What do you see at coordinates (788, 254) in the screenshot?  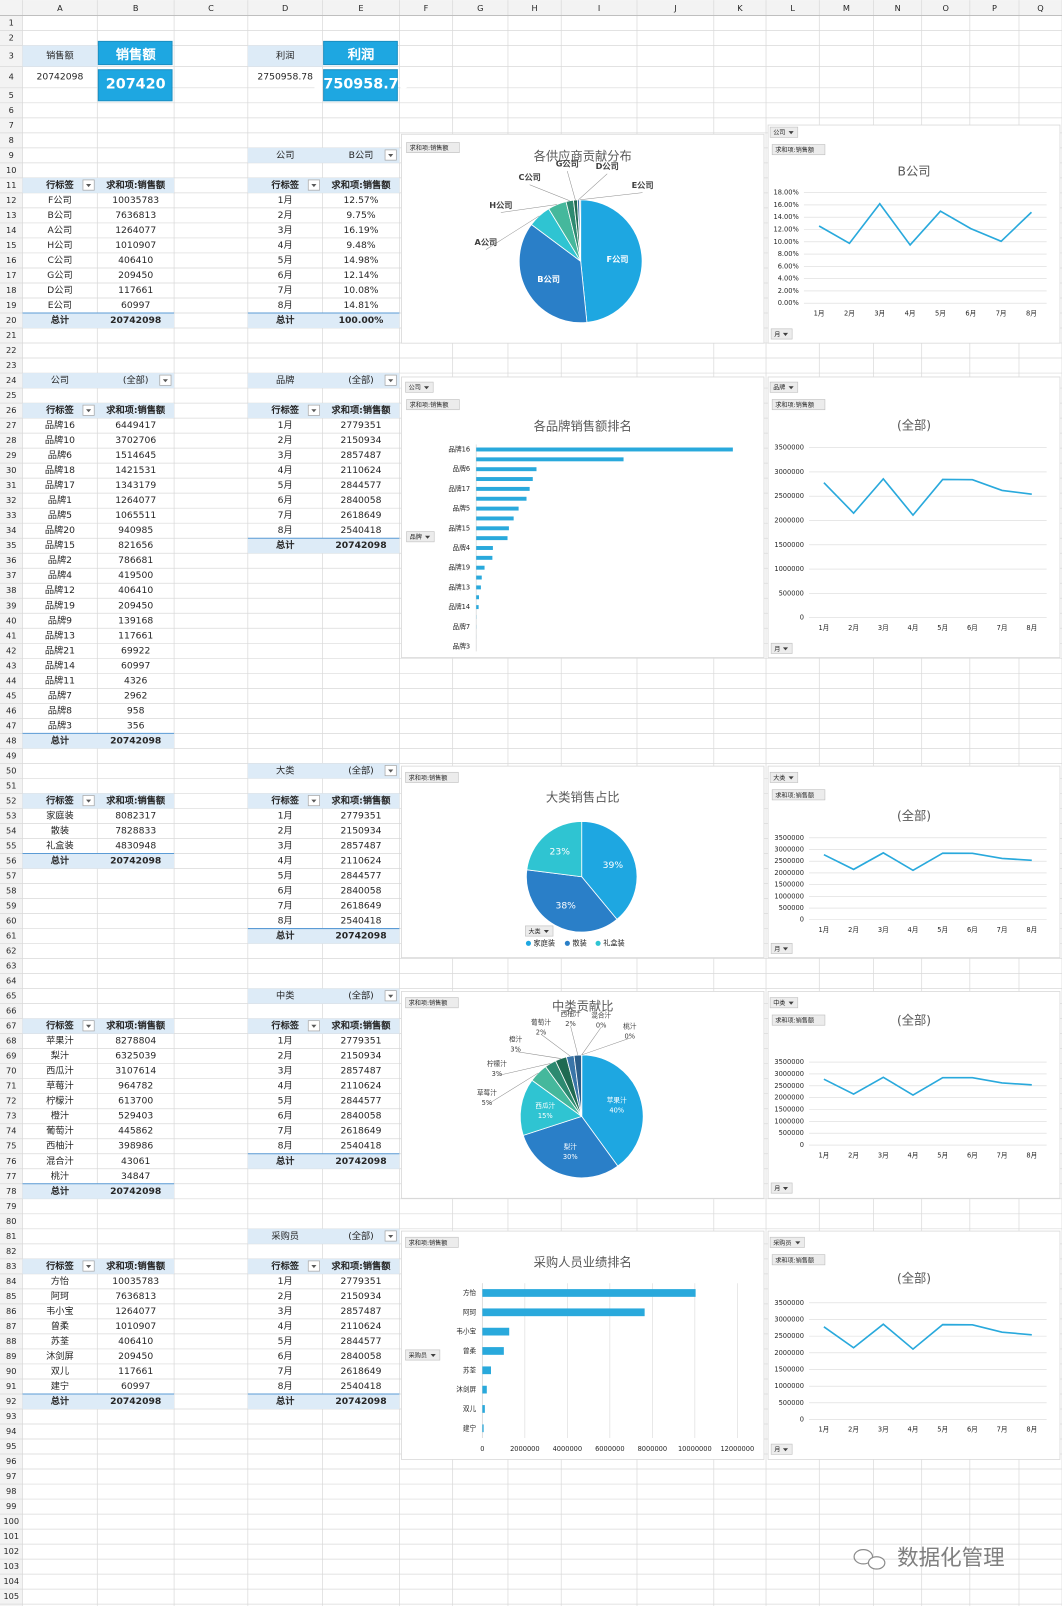 I see `y-tick-label: 8.00%` at bounding box center [788, 254].